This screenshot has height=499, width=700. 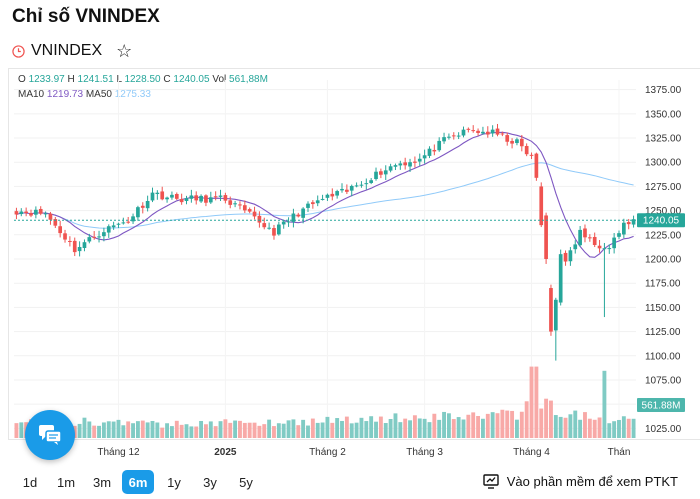 I want to click on range-3y: 3y, so click(x=210, y=482).